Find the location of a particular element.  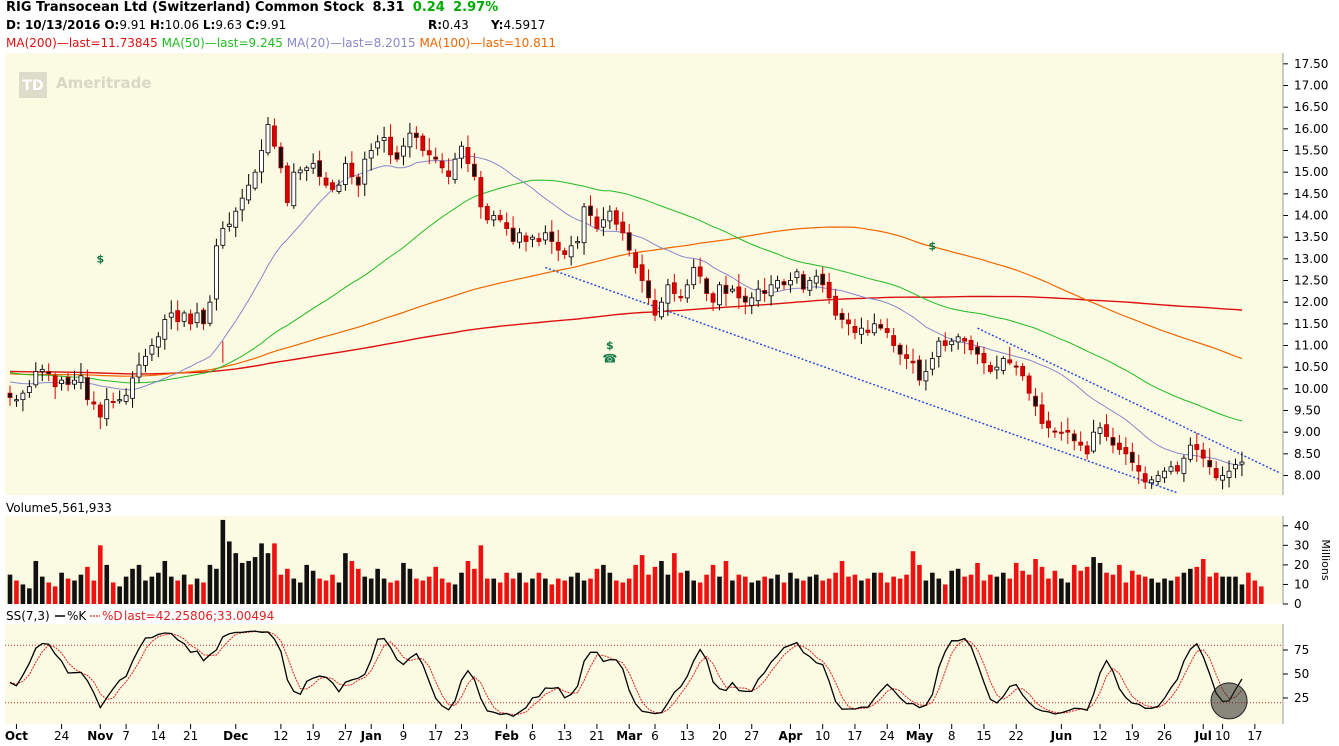

svg-text: Volume5,561,933 is located at coordinates (59, 508).